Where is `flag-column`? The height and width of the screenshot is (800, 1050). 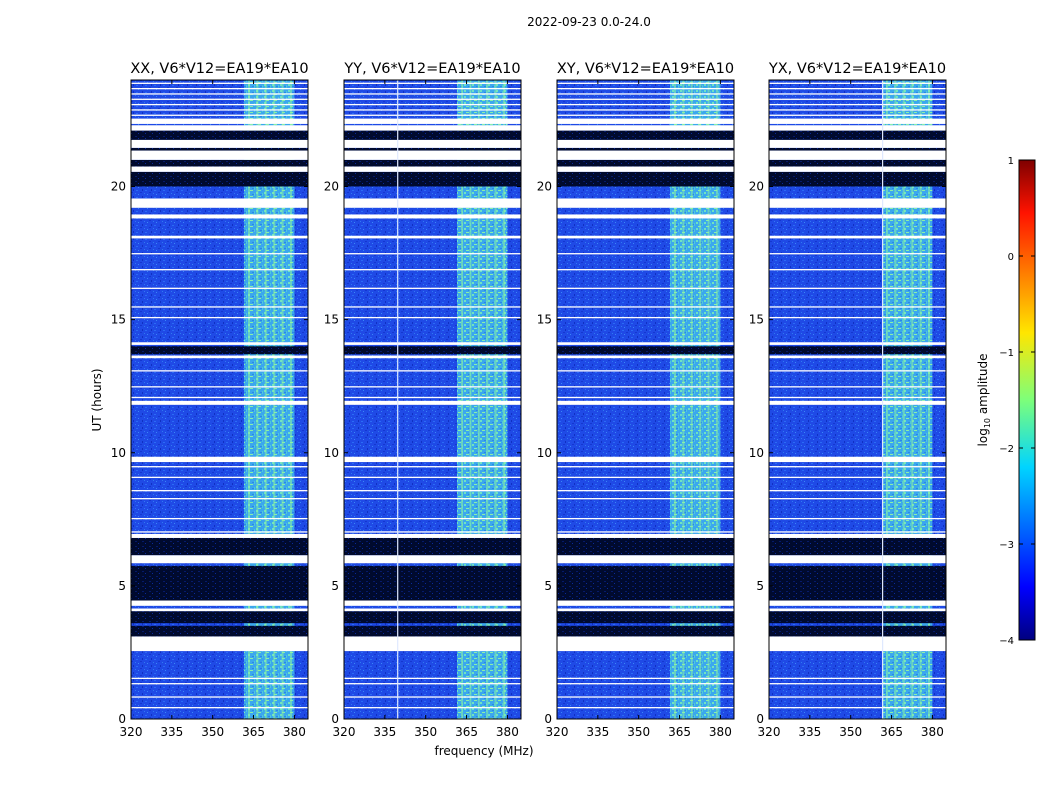 flag-column is located at coordinates (883, 399).